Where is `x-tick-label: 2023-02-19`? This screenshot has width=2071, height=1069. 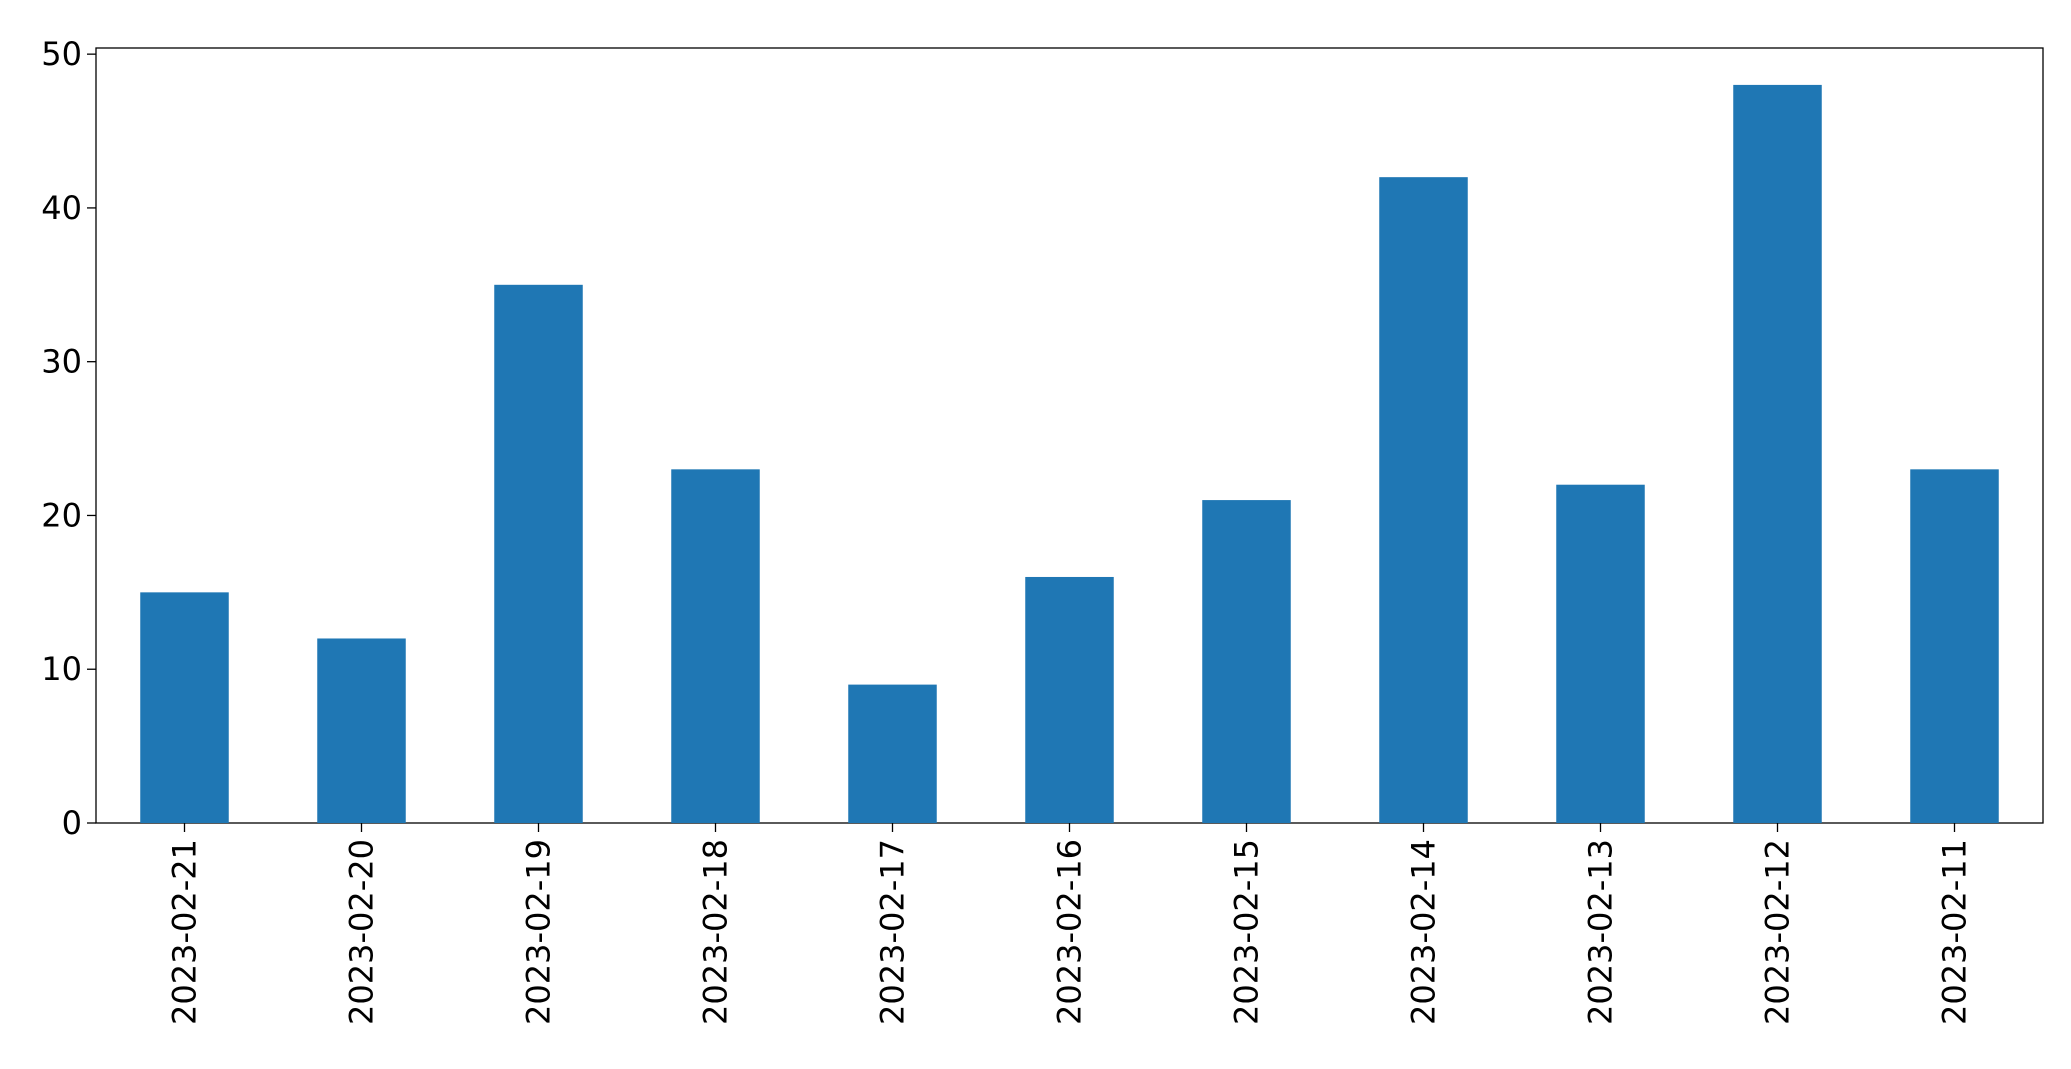 x-tick-label: 2023-02-19 is located at coordinates (539, 932).